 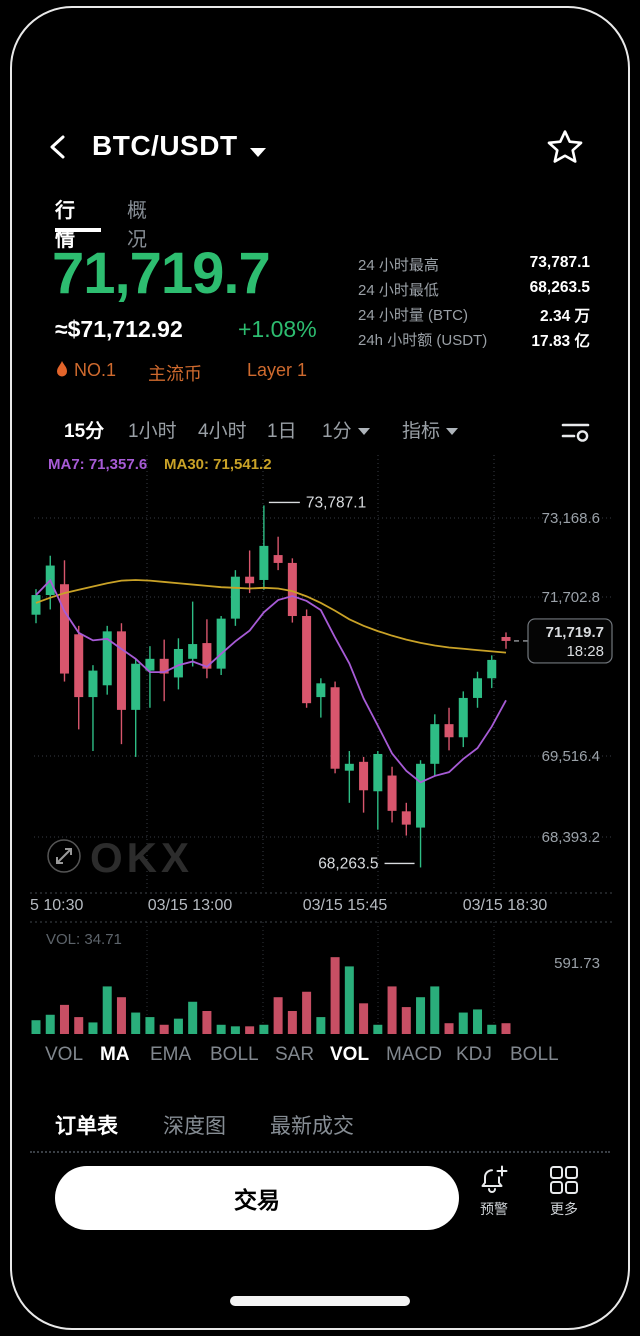 What do you see at coordinates (85, 370) in the screenshot?
I see `rank-badge: NO.1` at bounding box center [85, 370].